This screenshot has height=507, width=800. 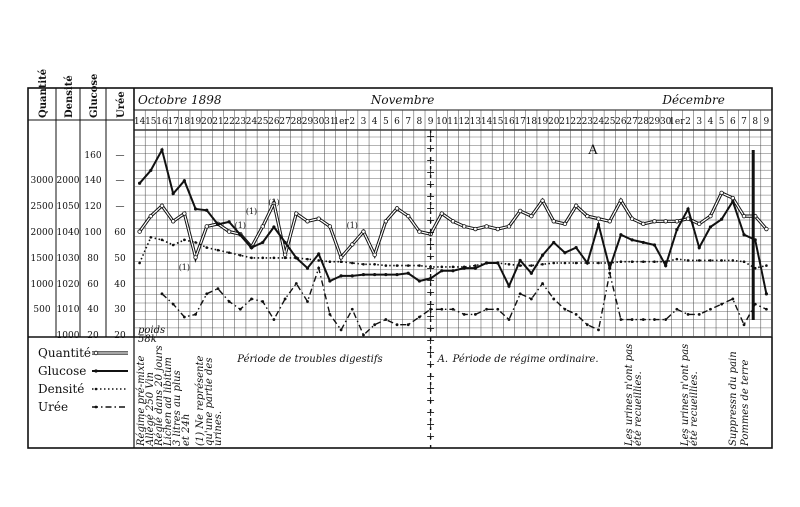 What do you see at coordinates (186, 430) in the screenshot?
I see `note-regime-line: et 24h` at bounding box center [186, 430].